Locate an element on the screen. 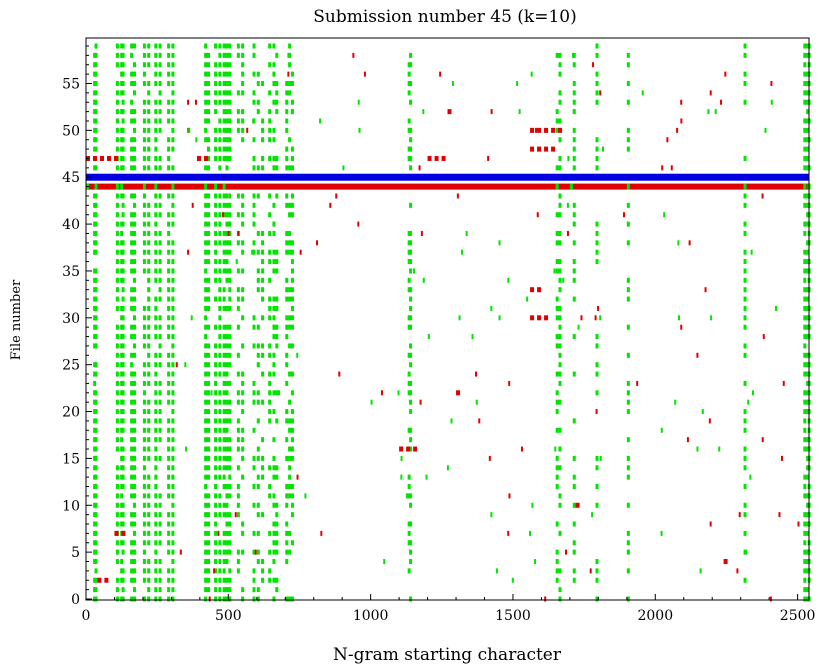 The height and width of the screenshot is (672, 822). x-axis: 0 500 1000 1500 2000 2500 is located at coordinates (448, 609).